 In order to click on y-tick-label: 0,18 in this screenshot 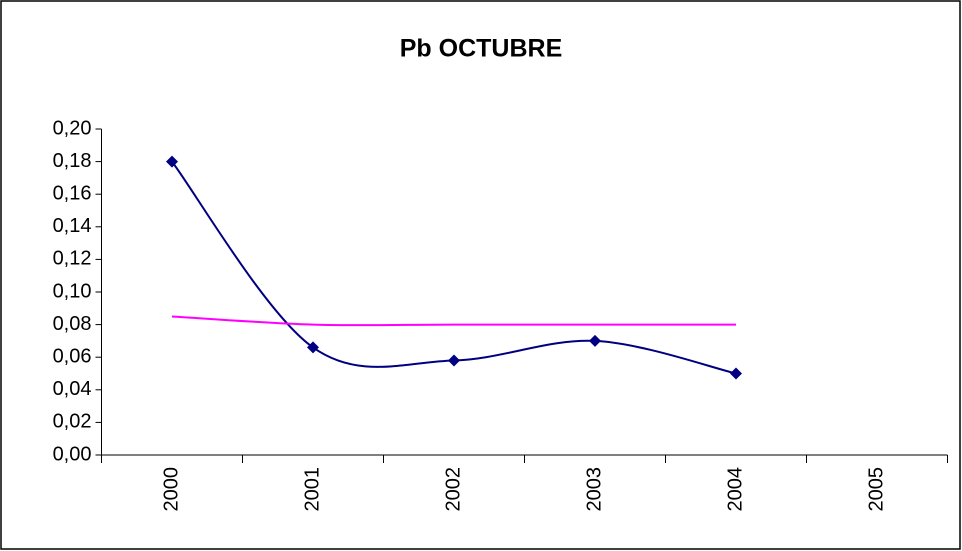, I will do `click(72, 161)`.